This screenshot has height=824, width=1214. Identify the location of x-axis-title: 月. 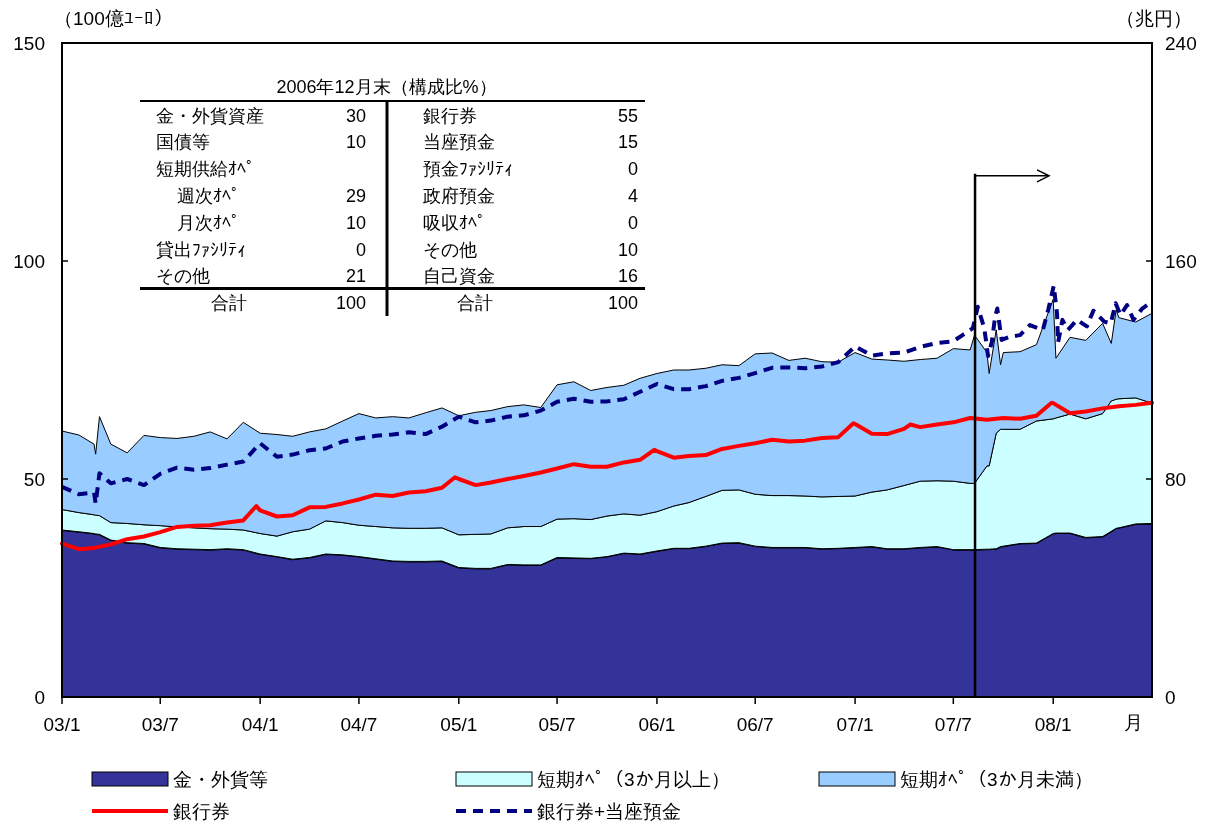
(1133, 722).